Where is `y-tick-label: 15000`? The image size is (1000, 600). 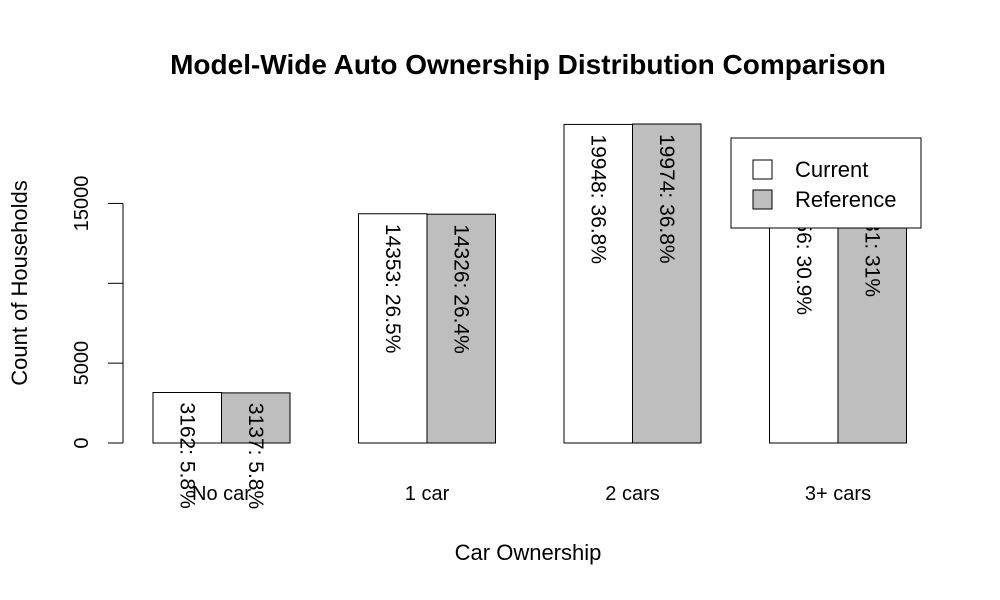
y-tick-label: 15000 is located at coordinates (82, 204).